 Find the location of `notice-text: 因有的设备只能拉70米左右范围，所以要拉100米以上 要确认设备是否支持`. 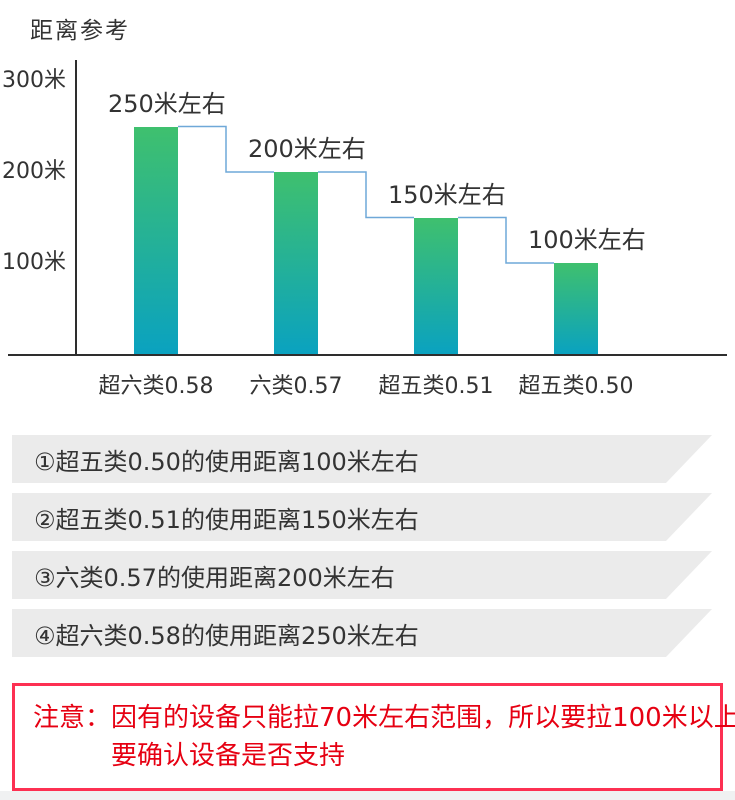

notice-text: 因有的设备只能拉70米左右范围，所以要拉100米以上 要确认设备是否支持 is located at coordinates (423, 737).